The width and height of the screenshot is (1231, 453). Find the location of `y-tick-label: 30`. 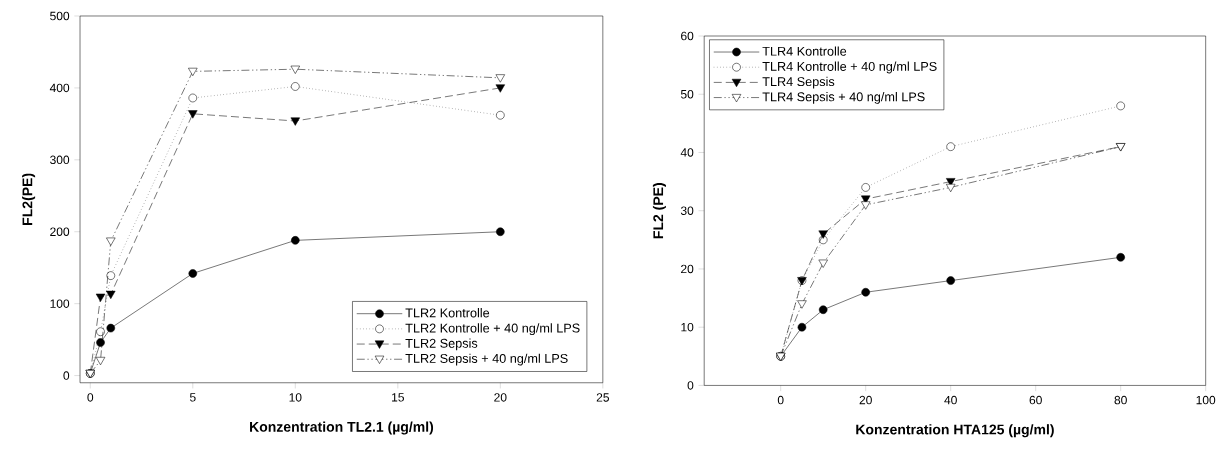

y-tick-label: 30 is located at coordinates (687, 210).